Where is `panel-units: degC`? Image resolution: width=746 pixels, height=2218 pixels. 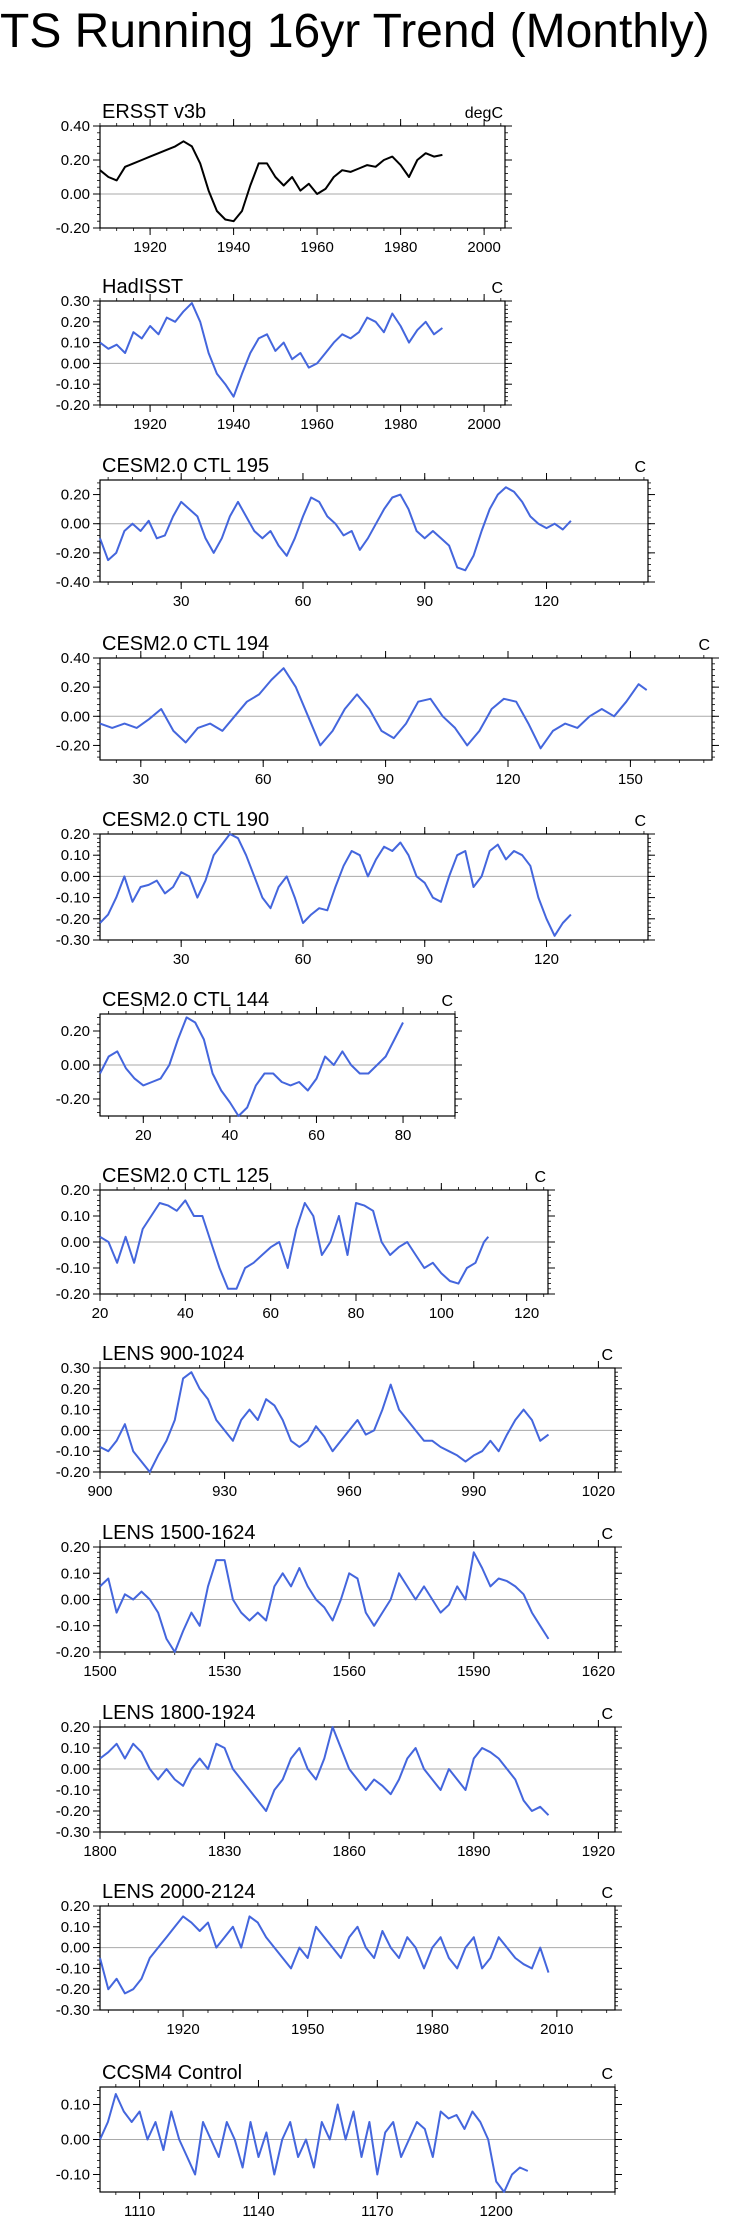
panel-units: degC is located at coordinates (484, 113).